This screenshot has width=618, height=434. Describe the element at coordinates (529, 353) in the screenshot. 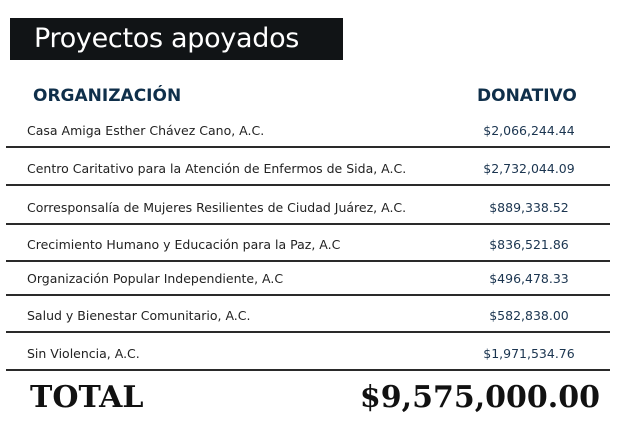

I see `donation-amount: $1,971,534.76` at that location.